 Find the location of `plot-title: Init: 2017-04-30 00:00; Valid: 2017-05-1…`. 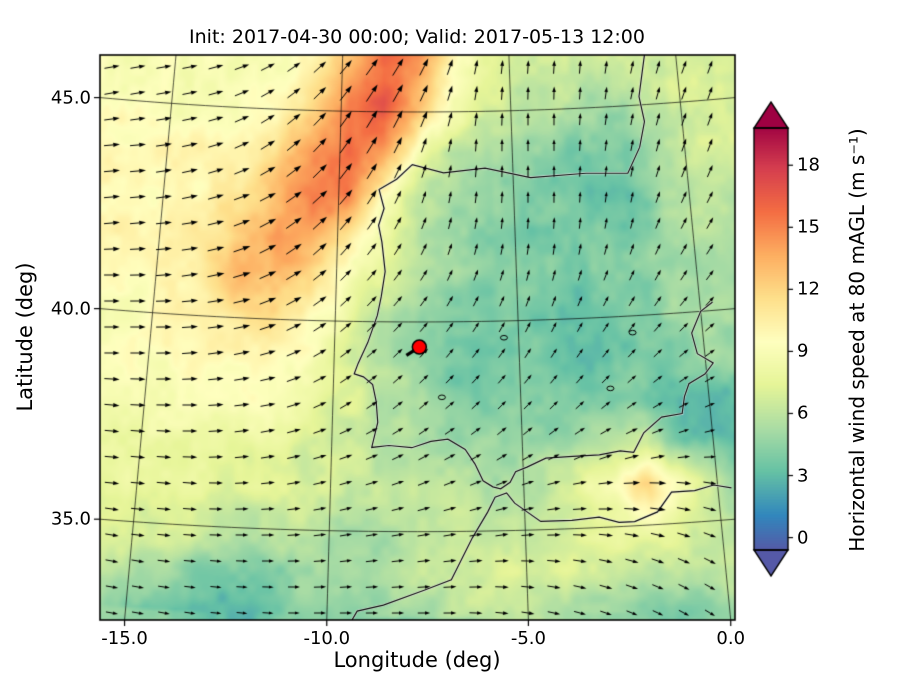

plot-title: Init: 2017-04-30 00:00; Valid: 2017-05-1… is located at coordinates (417, 37).